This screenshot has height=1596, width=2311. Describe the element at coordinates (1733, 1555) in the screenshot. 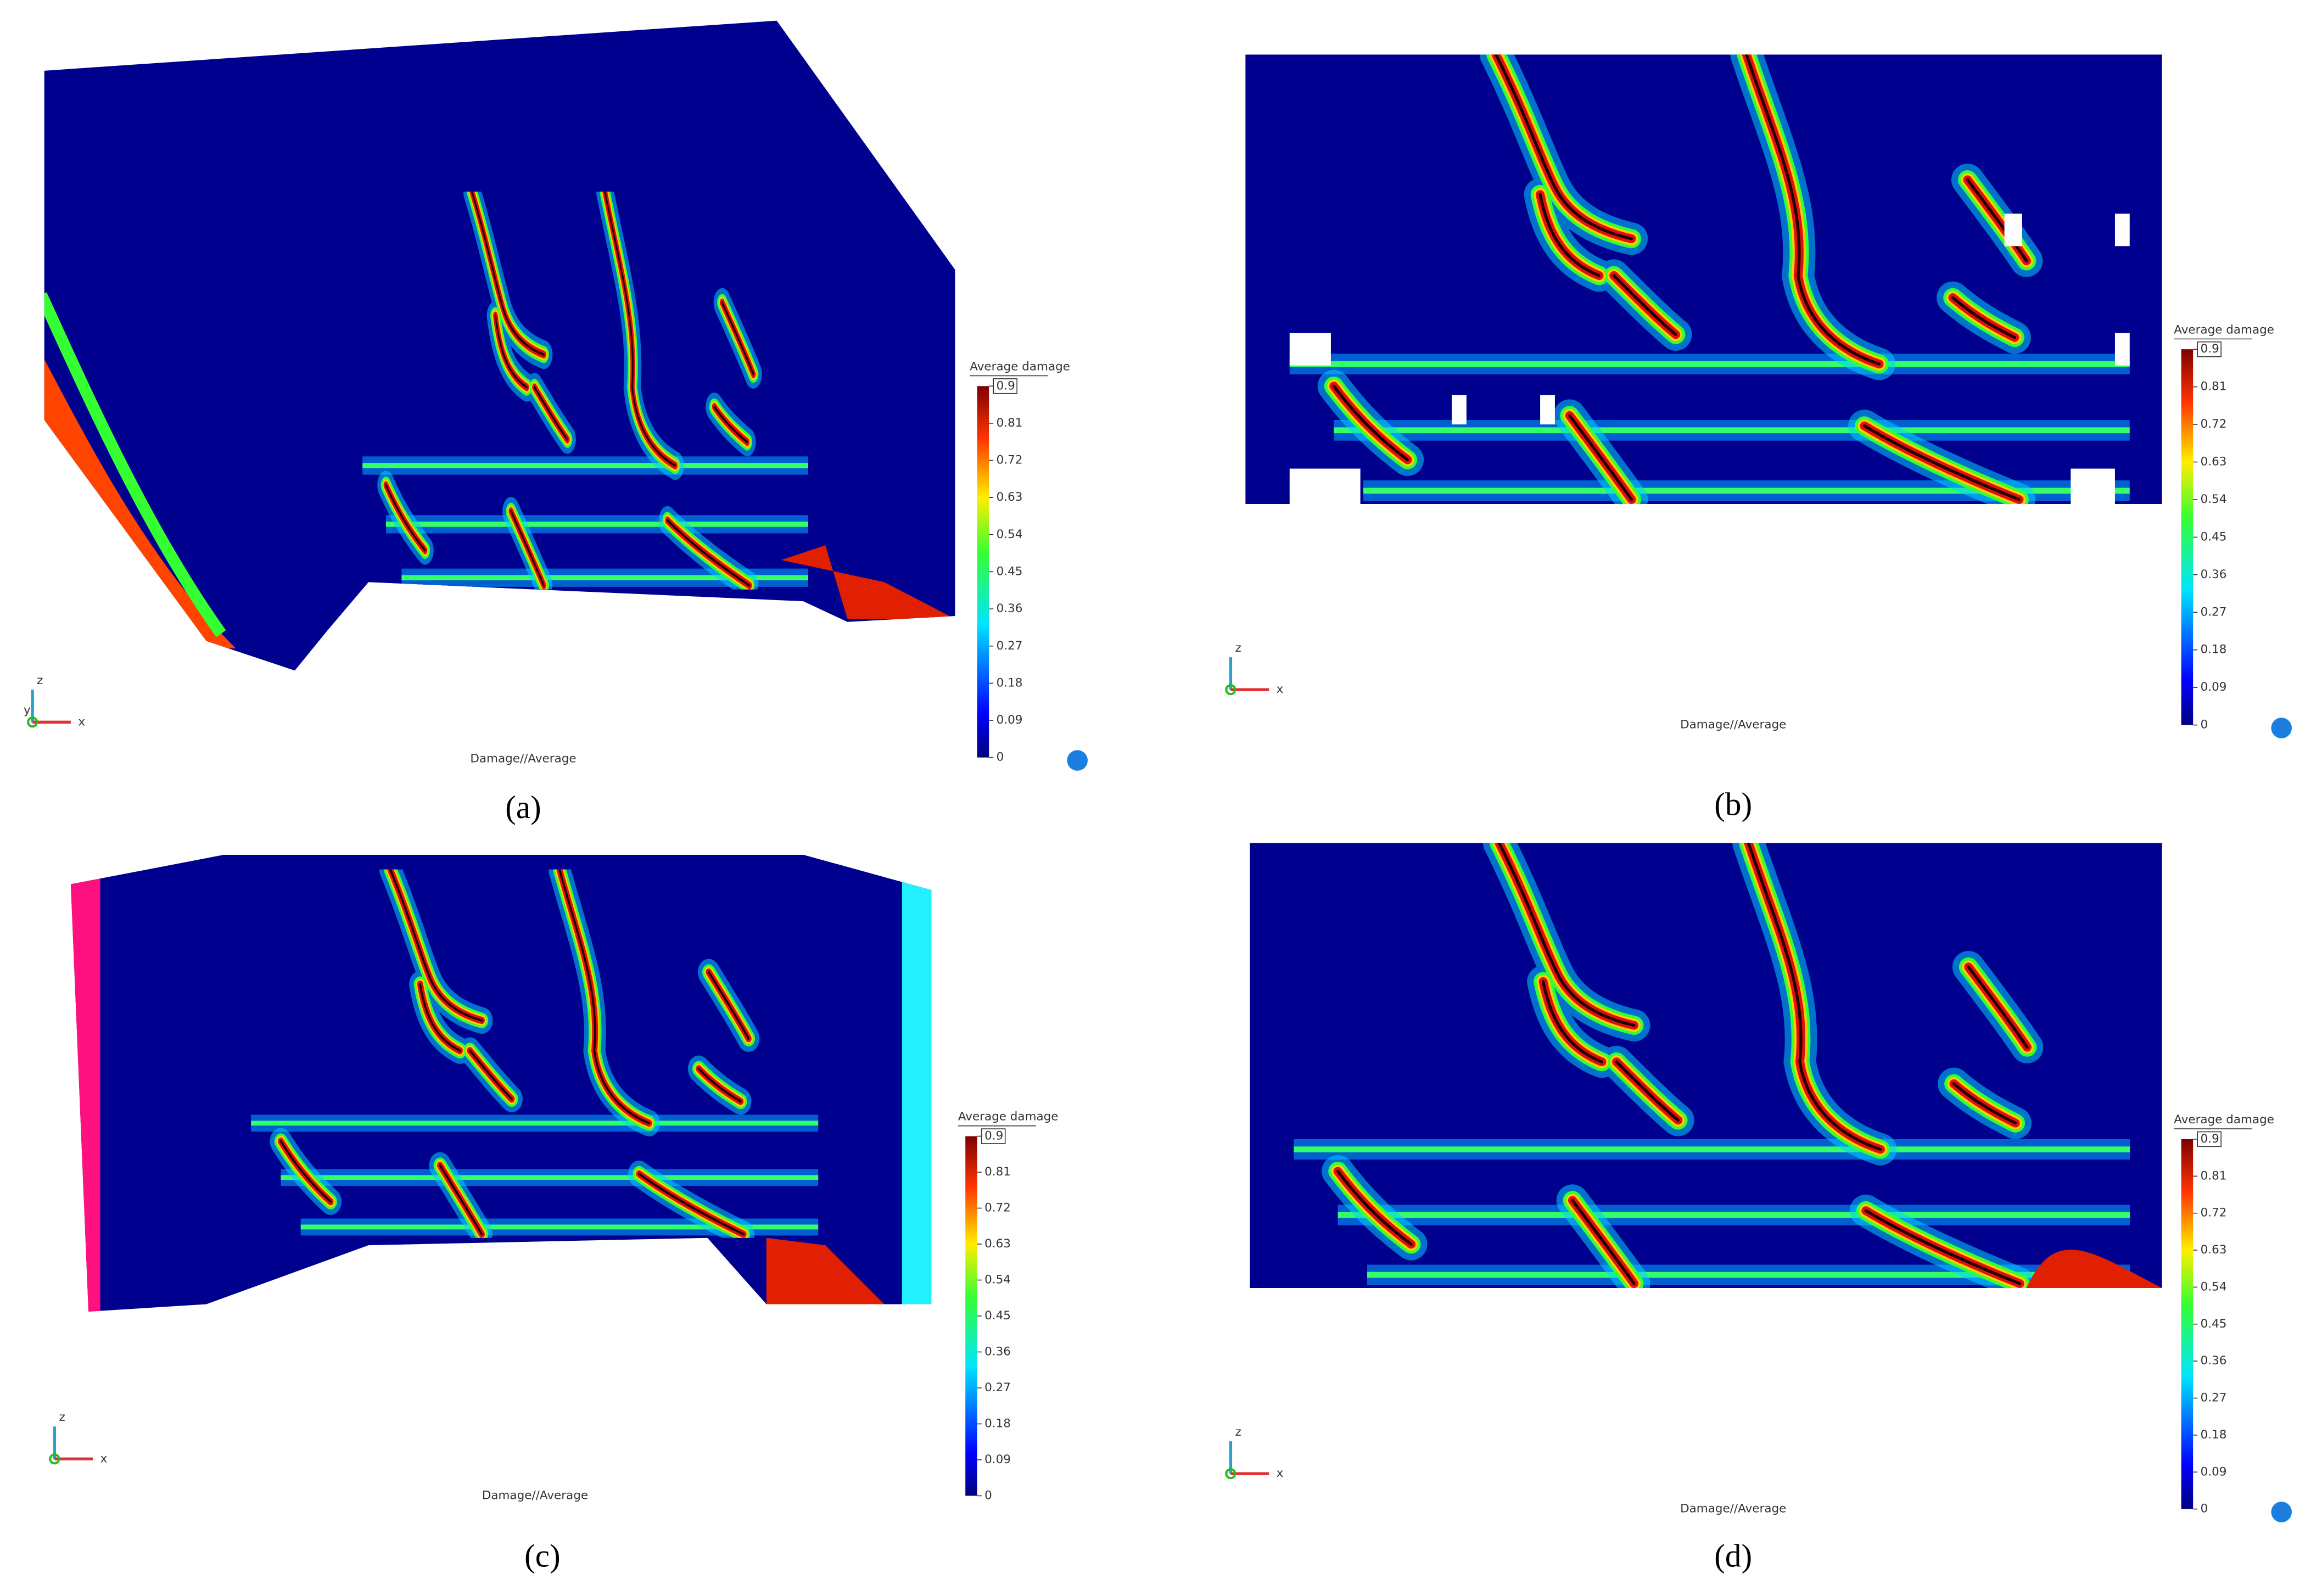

I see `panel-label: (d)` at that location.